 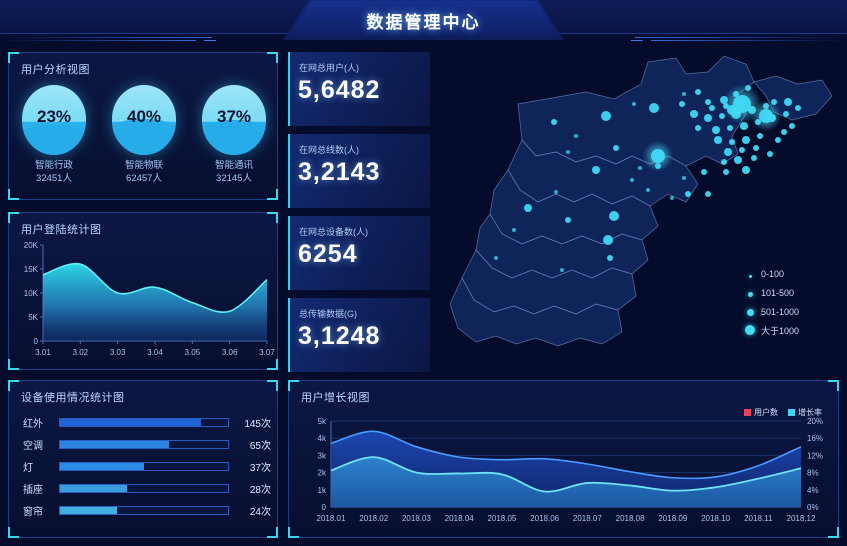 What do you see at coordinates (260, 512) in the screenshot?
I see `device-bar-value: 24次` at bounding box center [260, 512].